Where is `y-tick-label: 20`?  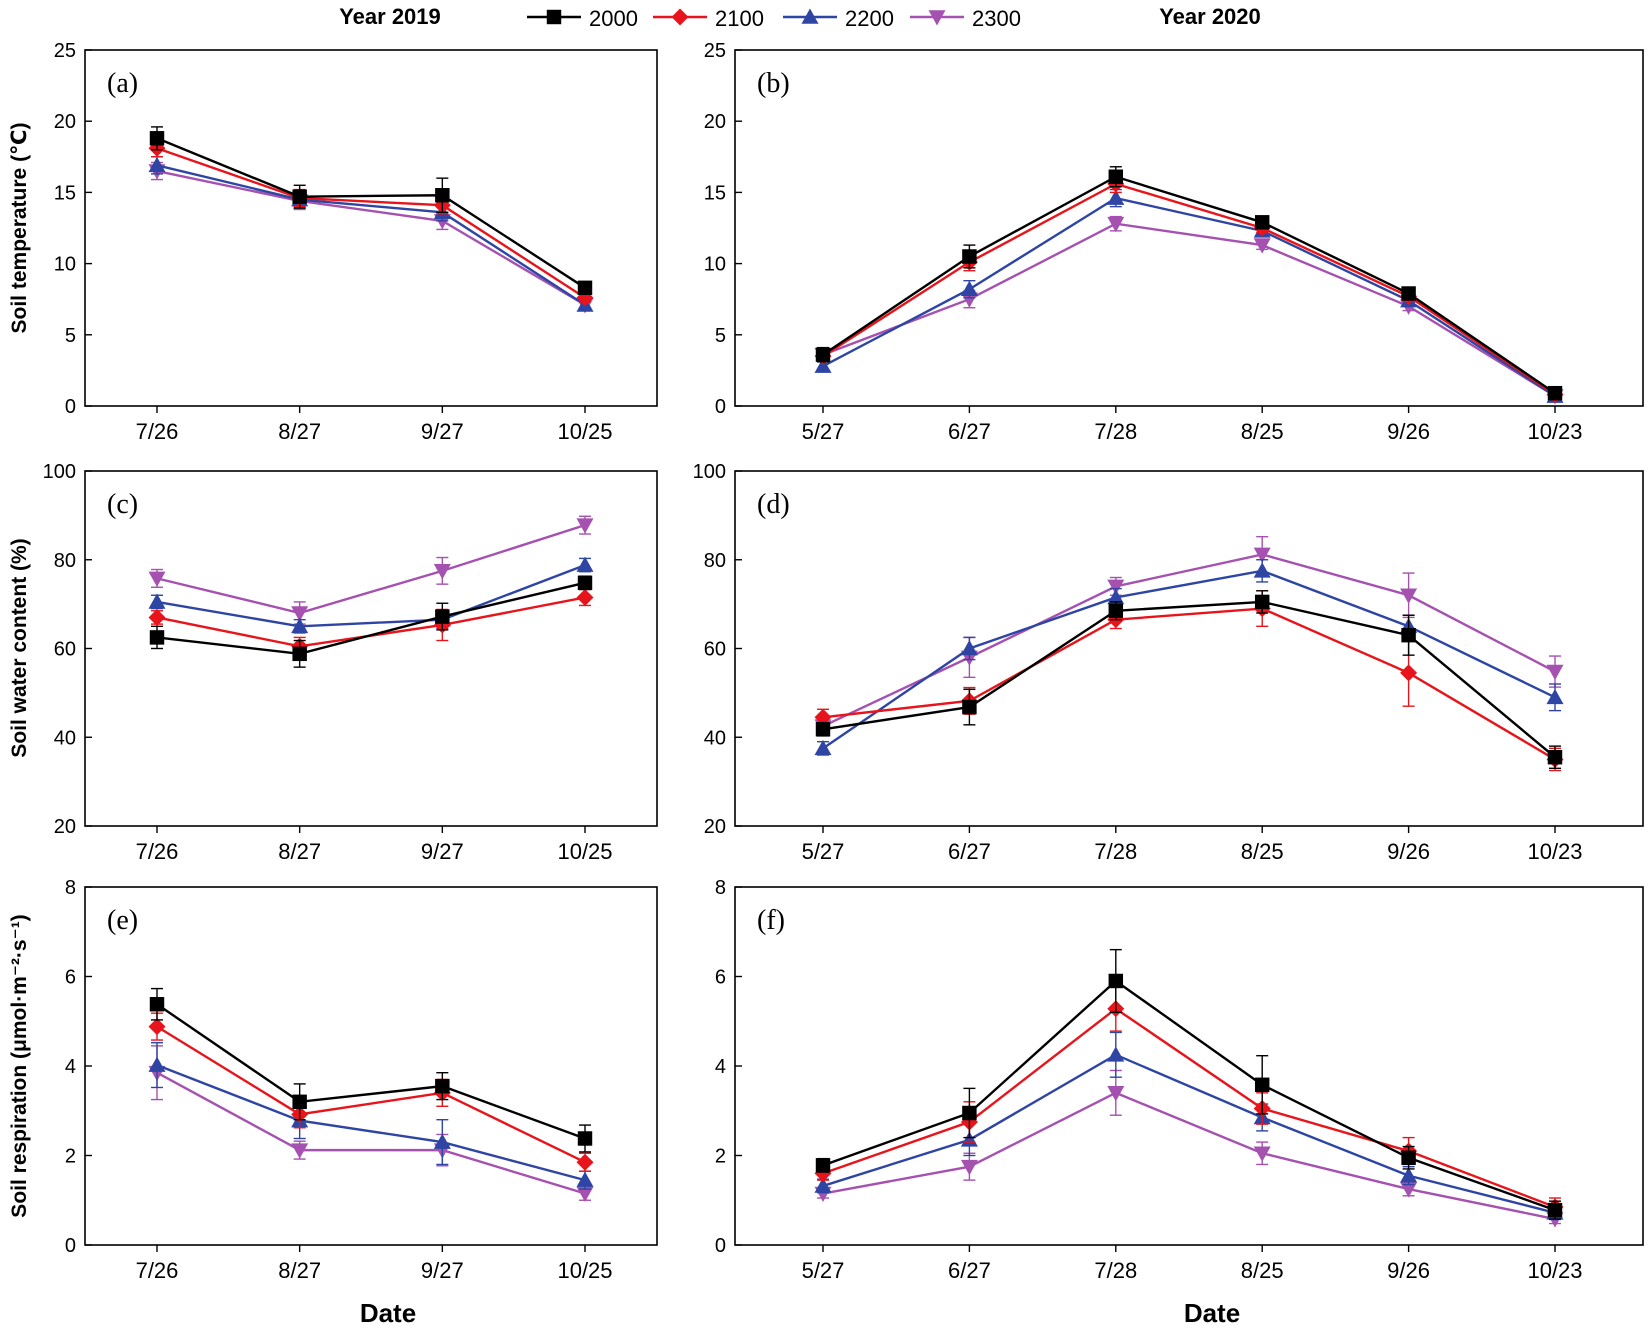 y-tick-label: 20 is located at coordinates (715, 122).